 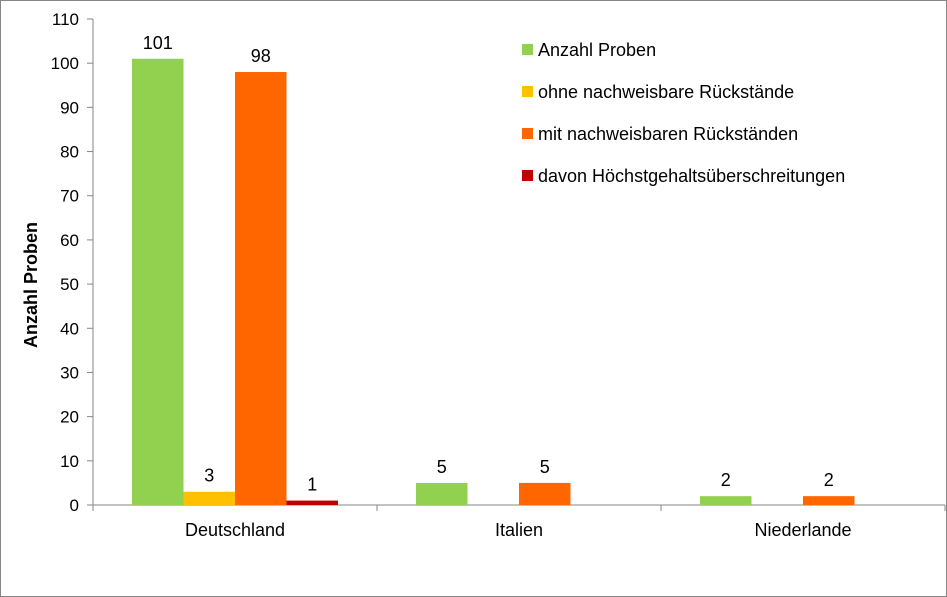 I want to click on y-tick-label: 100, so click(x=65, y=63).